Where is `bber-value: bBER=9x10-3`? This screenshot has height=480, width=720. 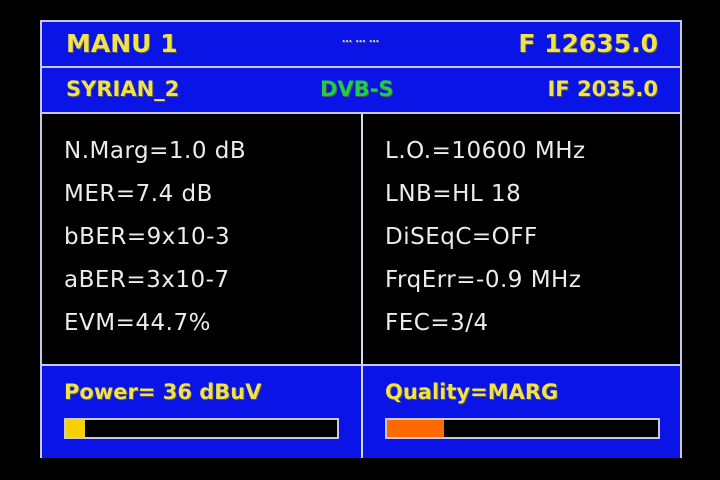 bber-value: bBER=9x10-3 is located at coordinates (147, 237).